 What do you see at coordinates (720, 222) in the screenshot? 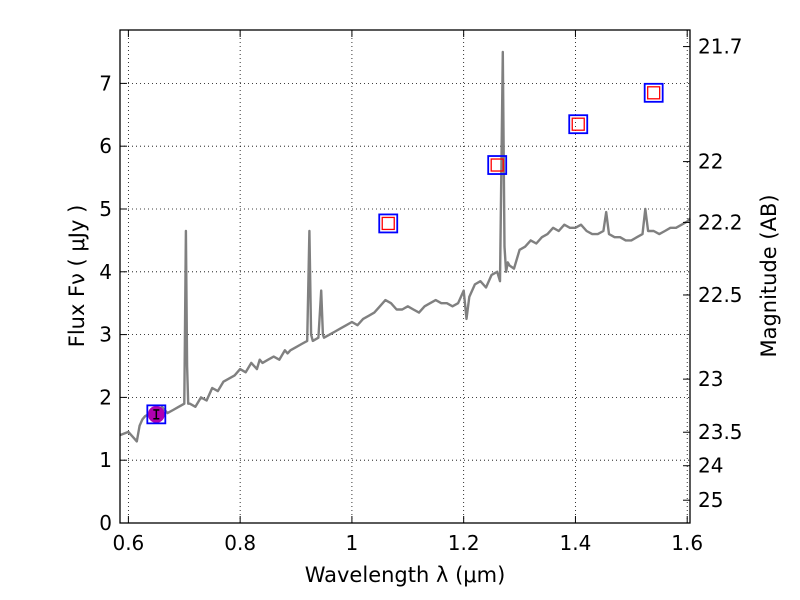
I see `right-tick-label: 22.2` at bounding box center [720, 222].